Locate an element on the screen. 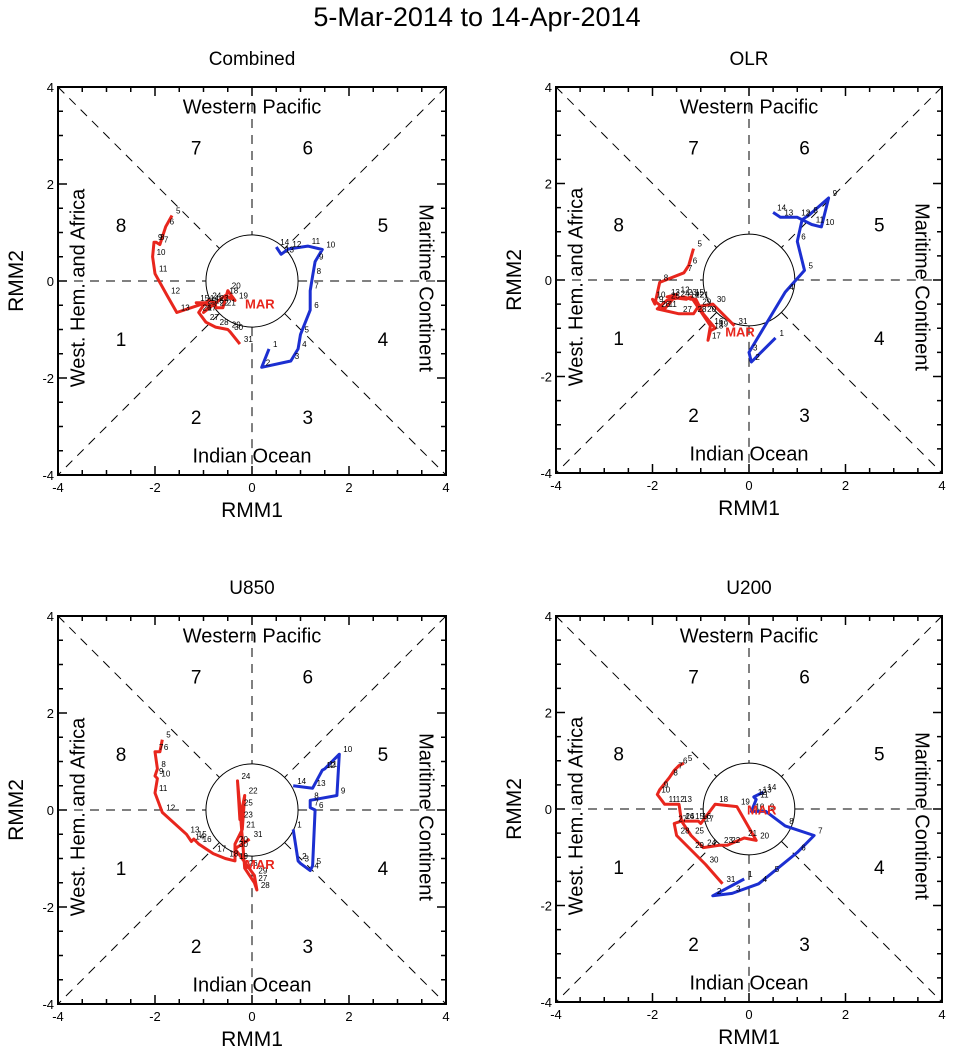 This screenshot has width=954, height=1058. day-label: 25 is located at coordinates (248, 803).